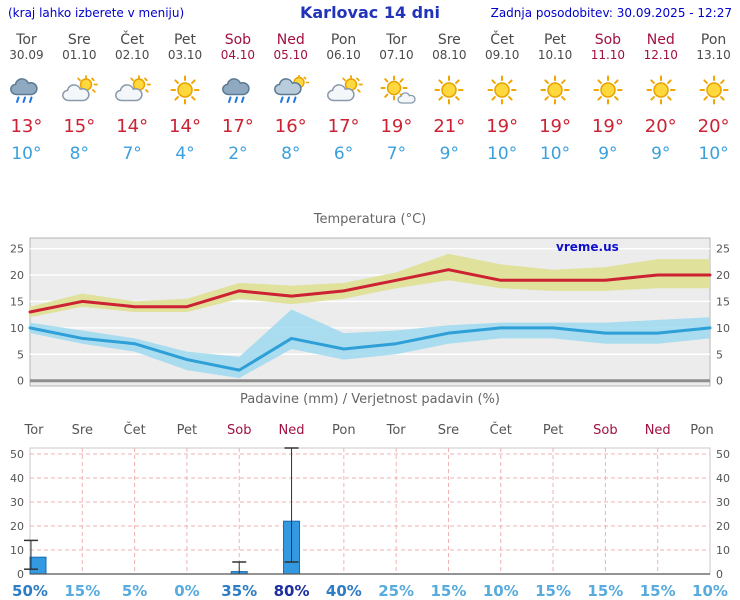 This screenshot has height=600, width=740. What do you see at coordinates (132, 55) in the screenshot?
I see `day-date: 02.10` at bounding box center [132, 55].